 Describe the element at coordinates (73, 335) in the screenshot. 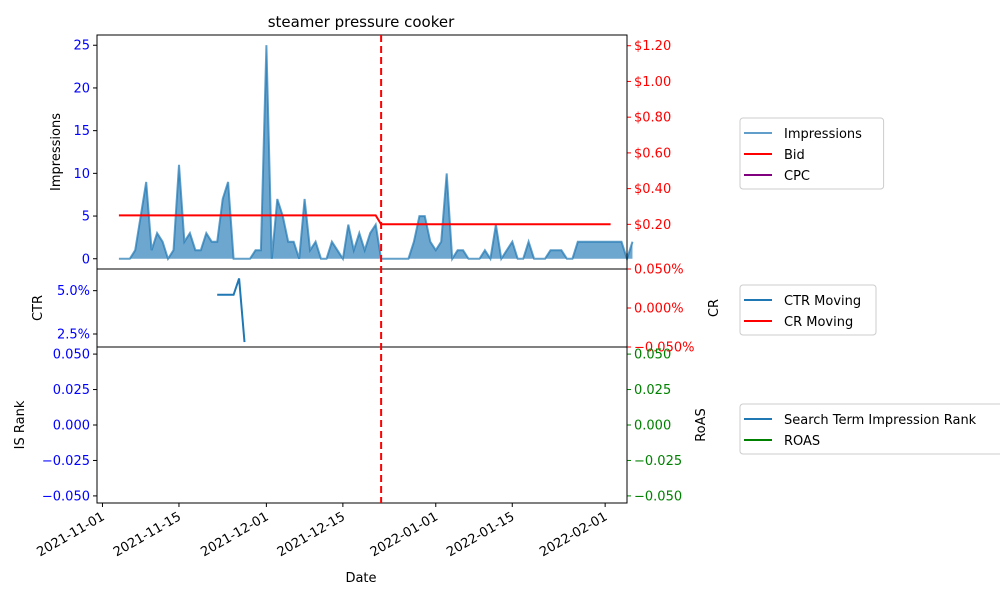

I see `ctr-y-tick-label: 2.5%` at that location.